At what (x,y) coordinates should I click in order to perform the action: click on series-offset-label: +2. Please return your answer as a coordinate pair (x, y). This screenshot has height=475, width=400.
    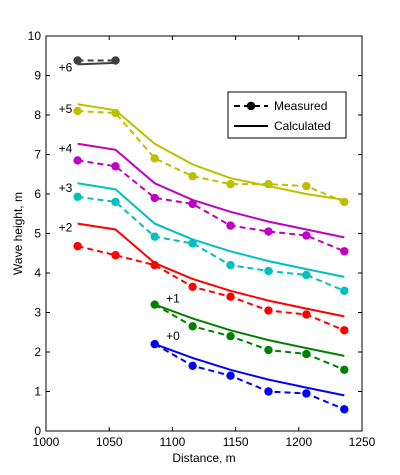
    Looking at the image, I should click on (66, 228).